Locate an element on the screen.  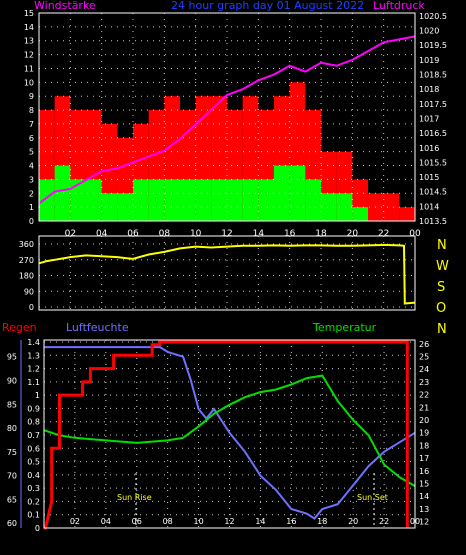
gust-bar is located at coordinates (407, 214).